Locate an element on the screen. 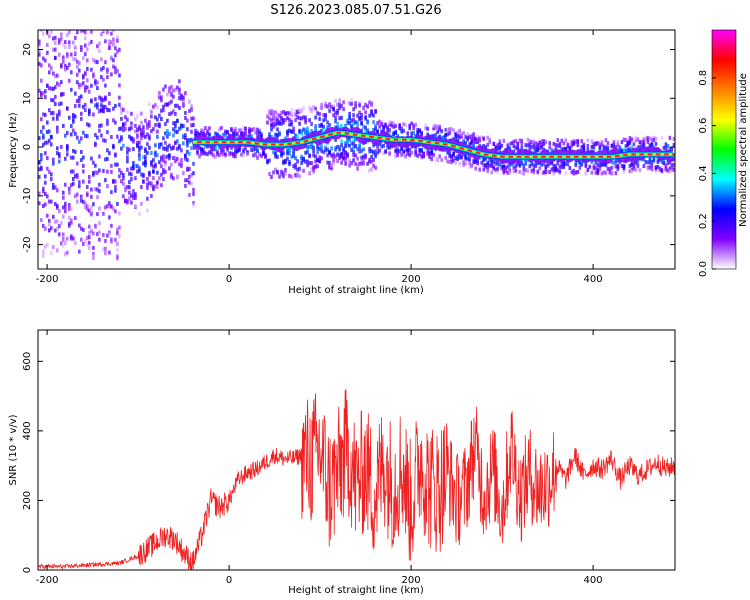 The width and height of the screenshot is (750, 600). colorbar-label: Normalized spectral amplitude is located at coordinates (743, 150).